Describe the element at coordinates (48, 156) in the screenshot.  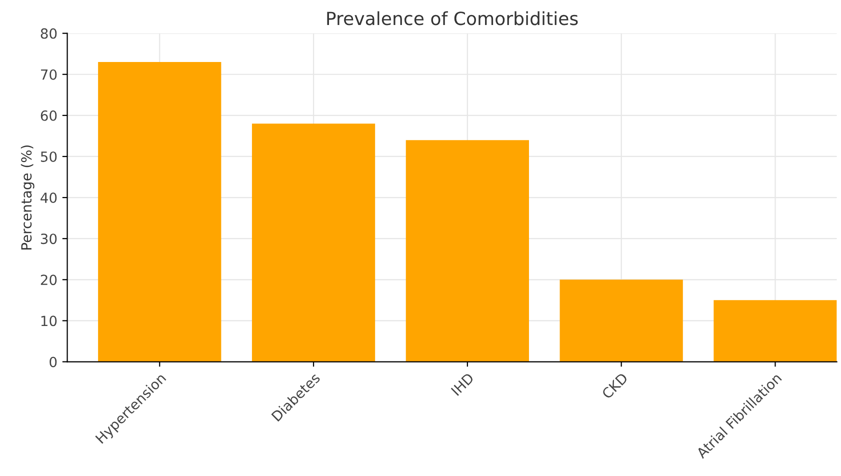
I see `y-tick-label: 50` at that location.